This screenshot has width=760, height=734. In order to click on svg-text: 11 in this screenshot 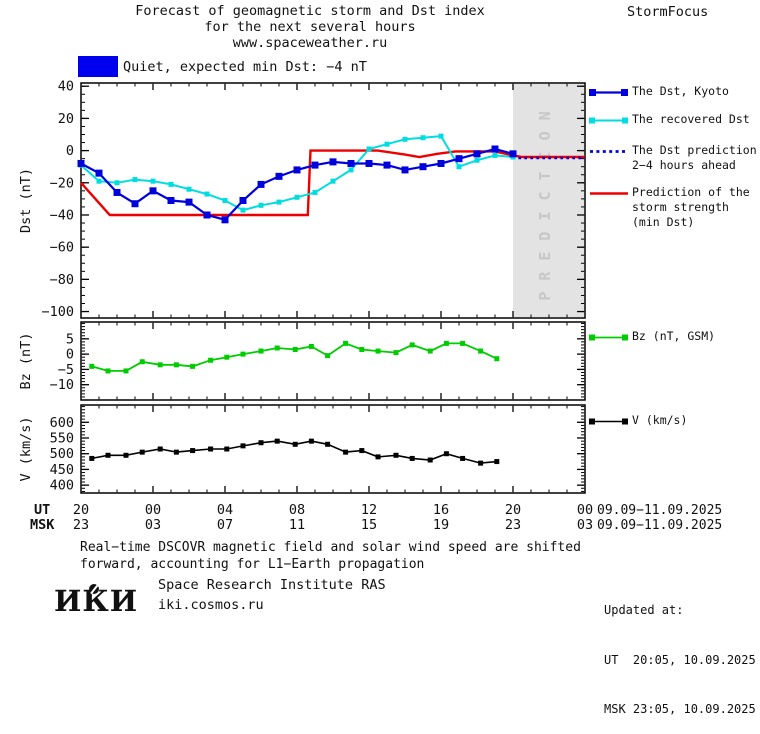, I will do `click(297, 525)`.